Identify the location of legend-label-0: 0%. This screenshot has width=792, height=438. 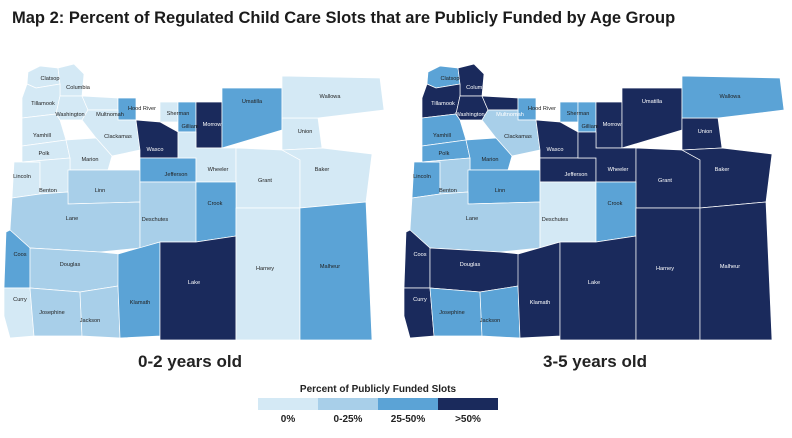
(288, 419).